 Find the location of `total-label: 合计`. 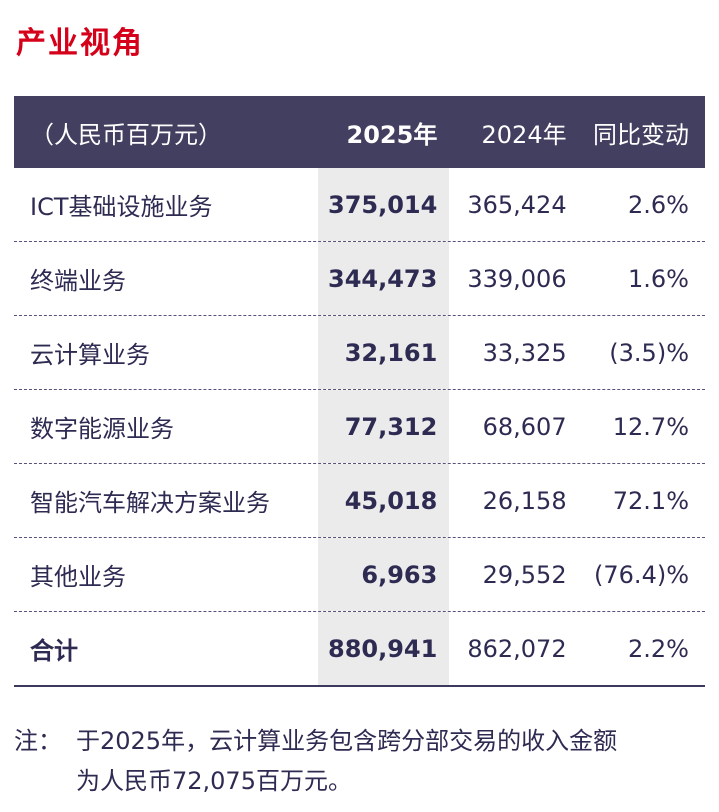

total-label: 合计 is located at coordinates (54, 651).